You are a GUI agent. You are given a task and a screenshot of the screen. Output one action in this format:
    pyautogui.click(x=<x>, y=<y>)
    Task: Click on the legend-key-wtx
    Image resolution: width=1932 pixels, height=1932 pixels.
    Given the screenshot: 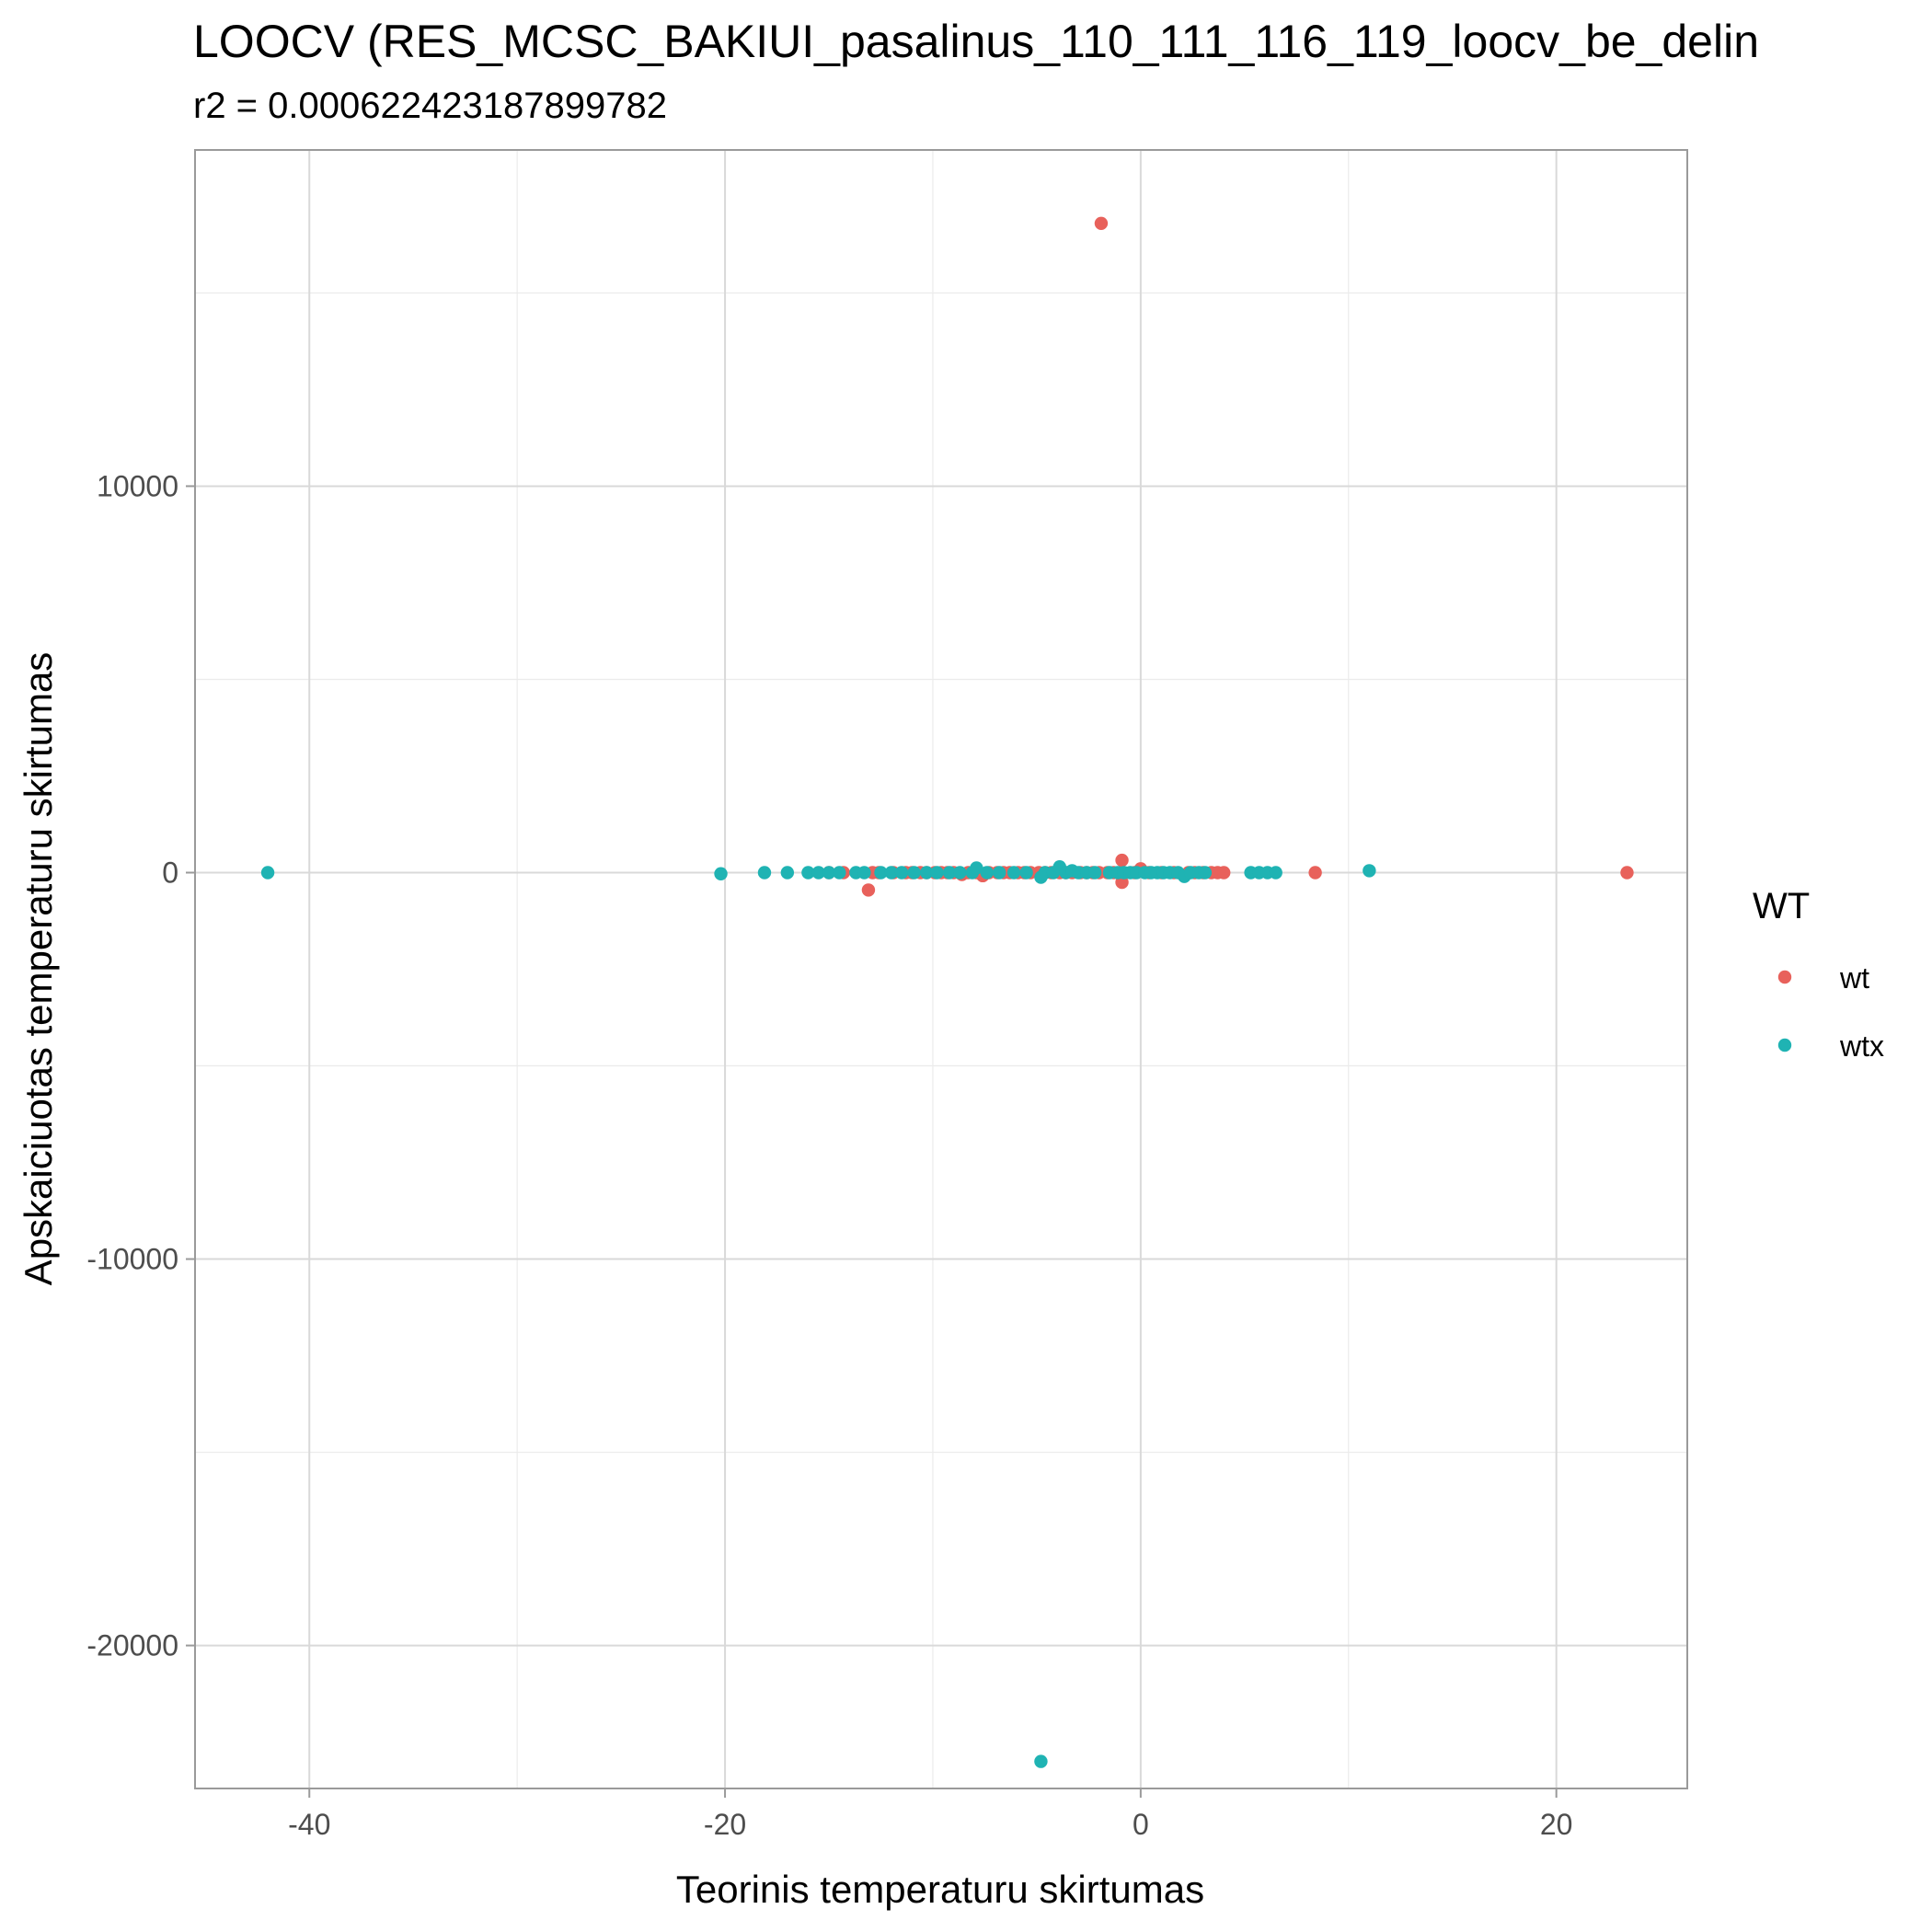 What is the action you would take?
    pyautogui.click(x=1784, y=1045)
    